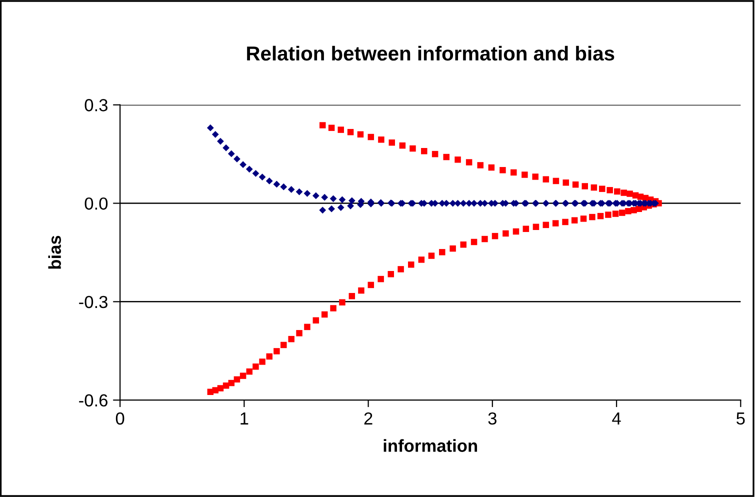  Describe the element at coordinates (368, 418) in the screenshot. I see `x-tick-label: 2` at that location.